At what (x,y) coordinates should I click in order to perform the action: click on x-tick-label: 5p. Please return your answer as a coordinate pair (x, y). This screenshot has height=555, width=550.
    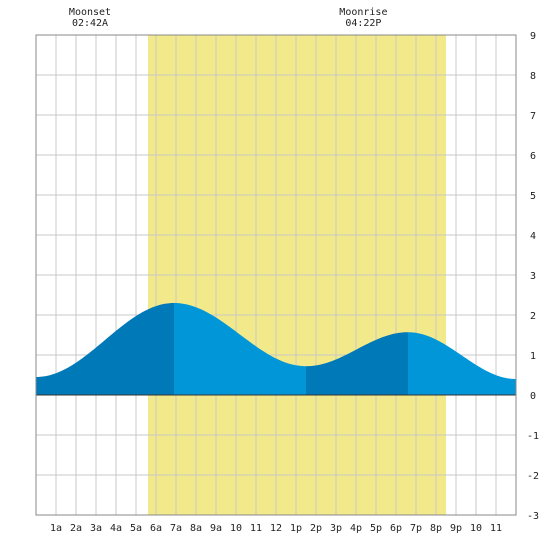
    Looking at the image, I should click on (376, 528).